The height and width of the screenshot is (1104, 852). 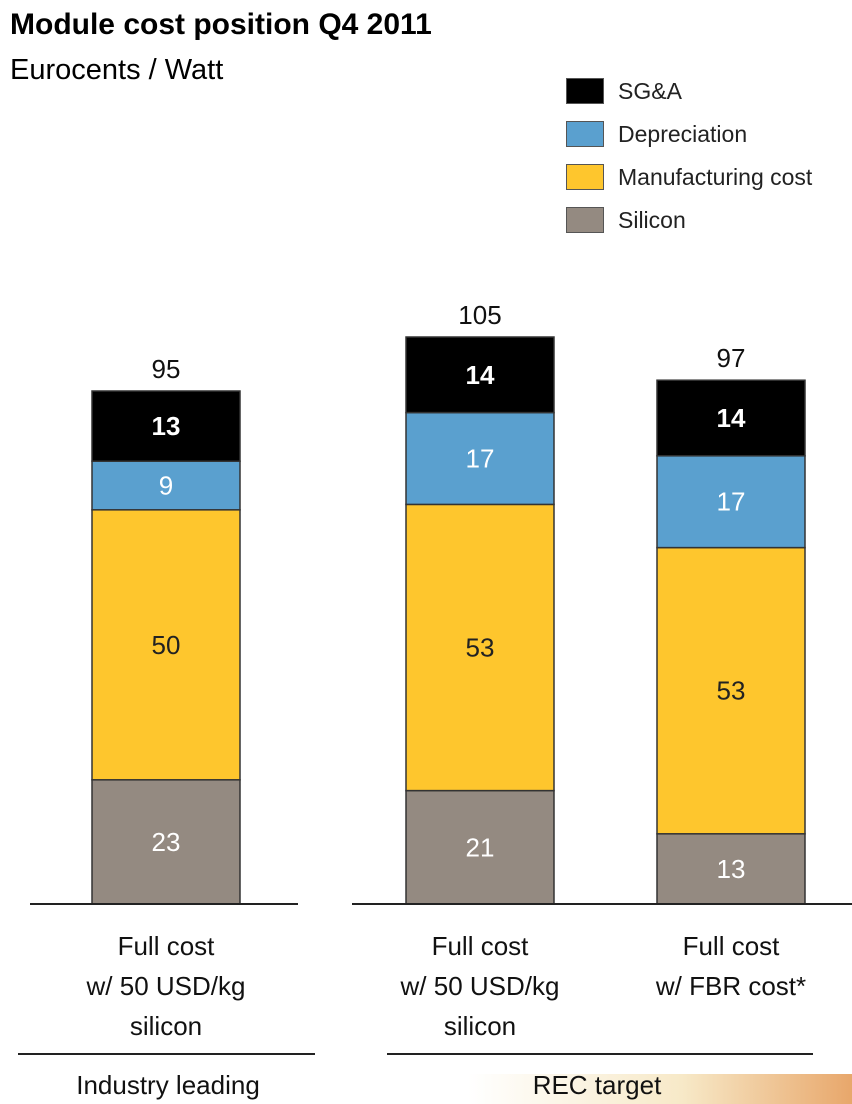 I want to click on data-label-manufacturing-cost-2: 53, so click(x=480, y=648).